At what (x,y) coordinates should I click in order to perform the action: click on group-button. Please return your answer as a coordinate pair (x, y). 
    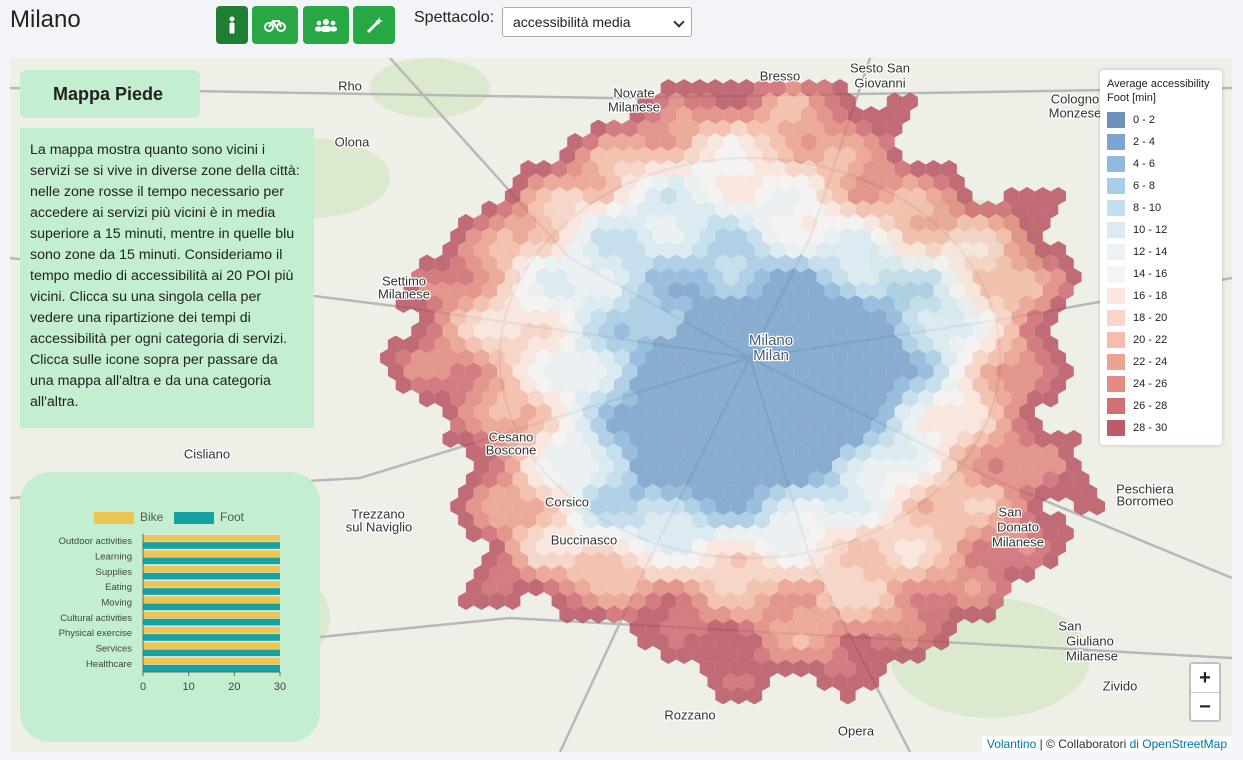
    Looking at the image, I should click on (326, 25).